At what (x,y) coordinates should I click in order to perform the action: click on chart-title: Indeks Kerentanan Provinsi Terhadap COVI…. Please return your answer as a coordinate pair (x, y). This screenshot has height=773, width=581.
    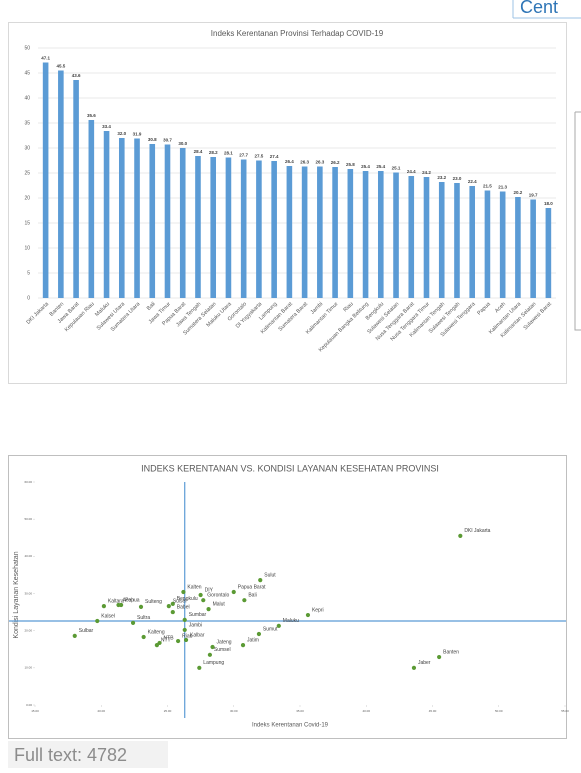
    Looking at the image, I should click on (297, 33).